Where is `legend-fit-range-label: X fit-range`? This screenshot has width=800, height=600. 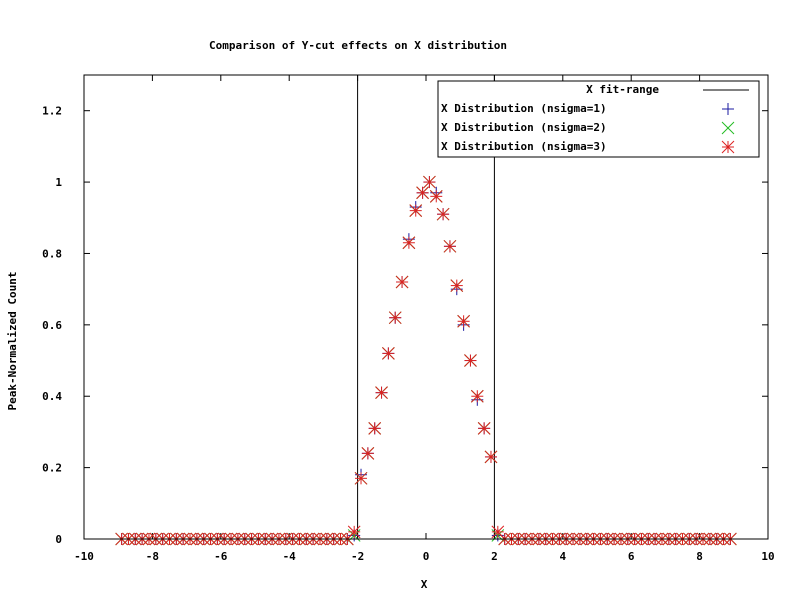
legend-fit-range-label: X fit-range is located at coordinates (622, 89).